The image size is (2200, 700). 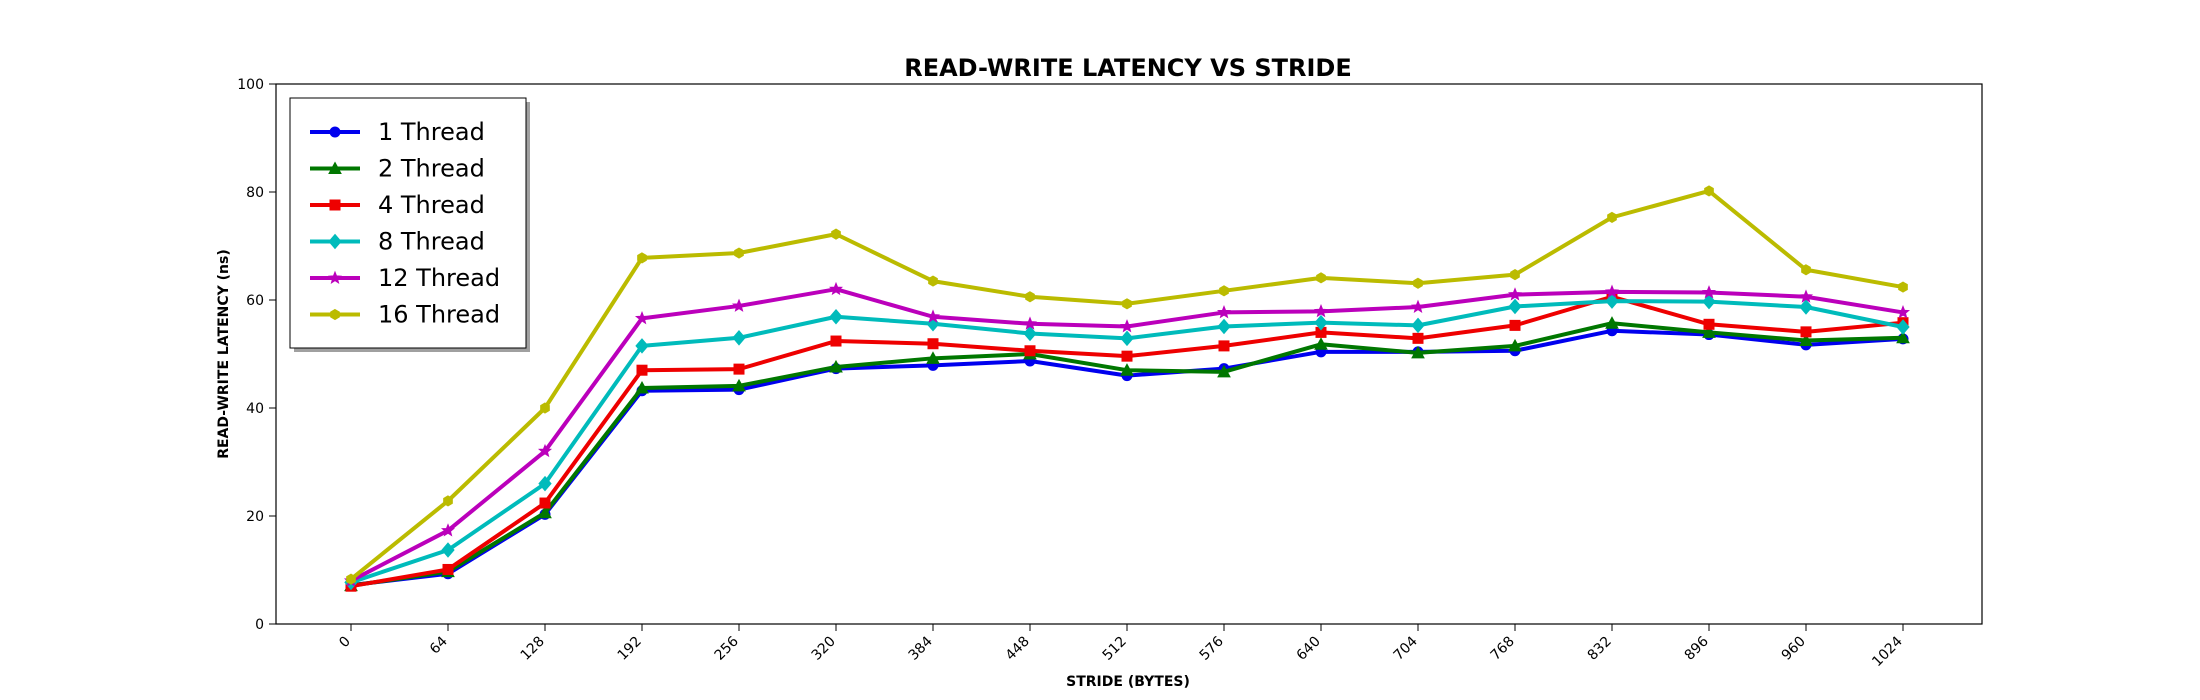 What do you see at coordinates (1212, 648) in the screenshot?
I see `x-tick-label: 576` at bounding box center [1212, 648].